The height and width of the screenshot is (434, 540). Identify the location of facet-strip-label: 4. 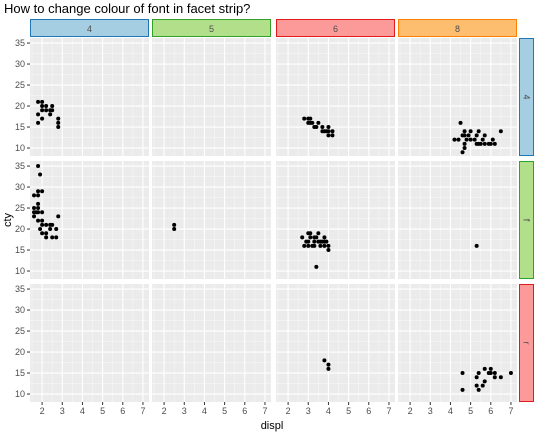
(89, 29).